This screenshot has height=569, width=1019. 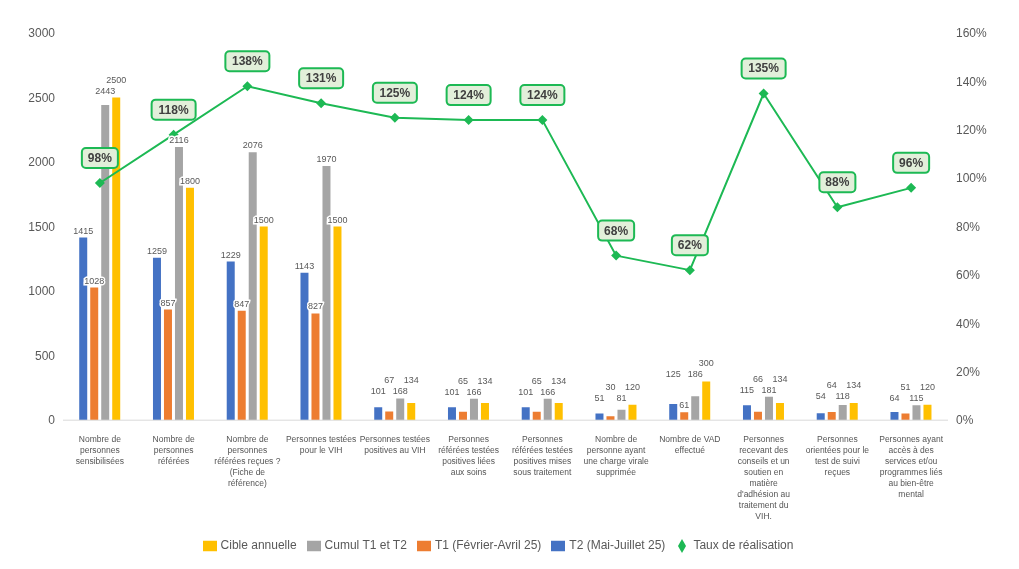 I want to click on x-tick-label: Personnes testées pour le VIH, so click(x=321, y=445).